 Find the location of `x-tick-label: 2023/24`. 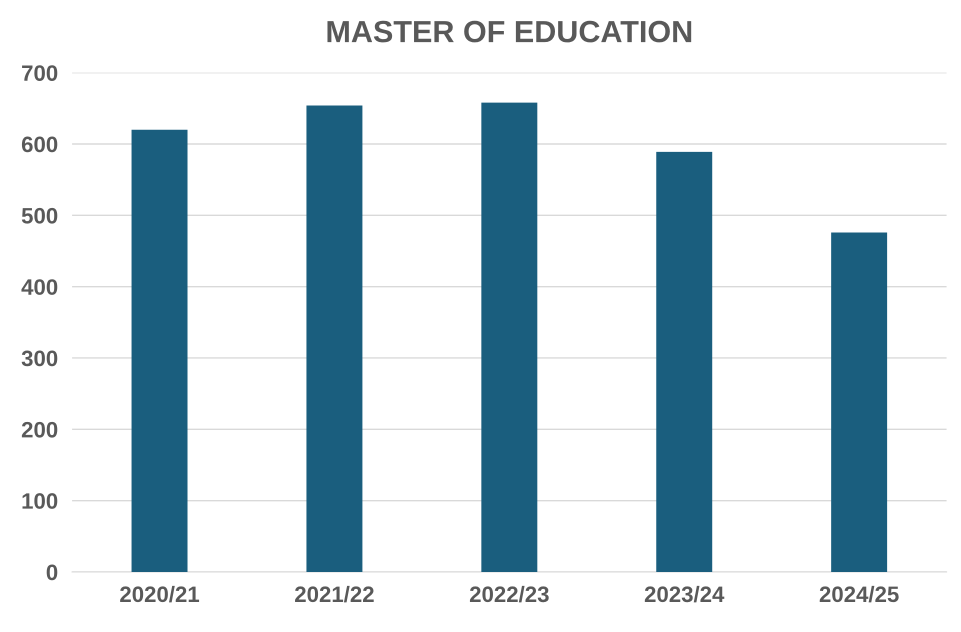

x-tick-label: 2023/24 is located at coordinates (684, 594).